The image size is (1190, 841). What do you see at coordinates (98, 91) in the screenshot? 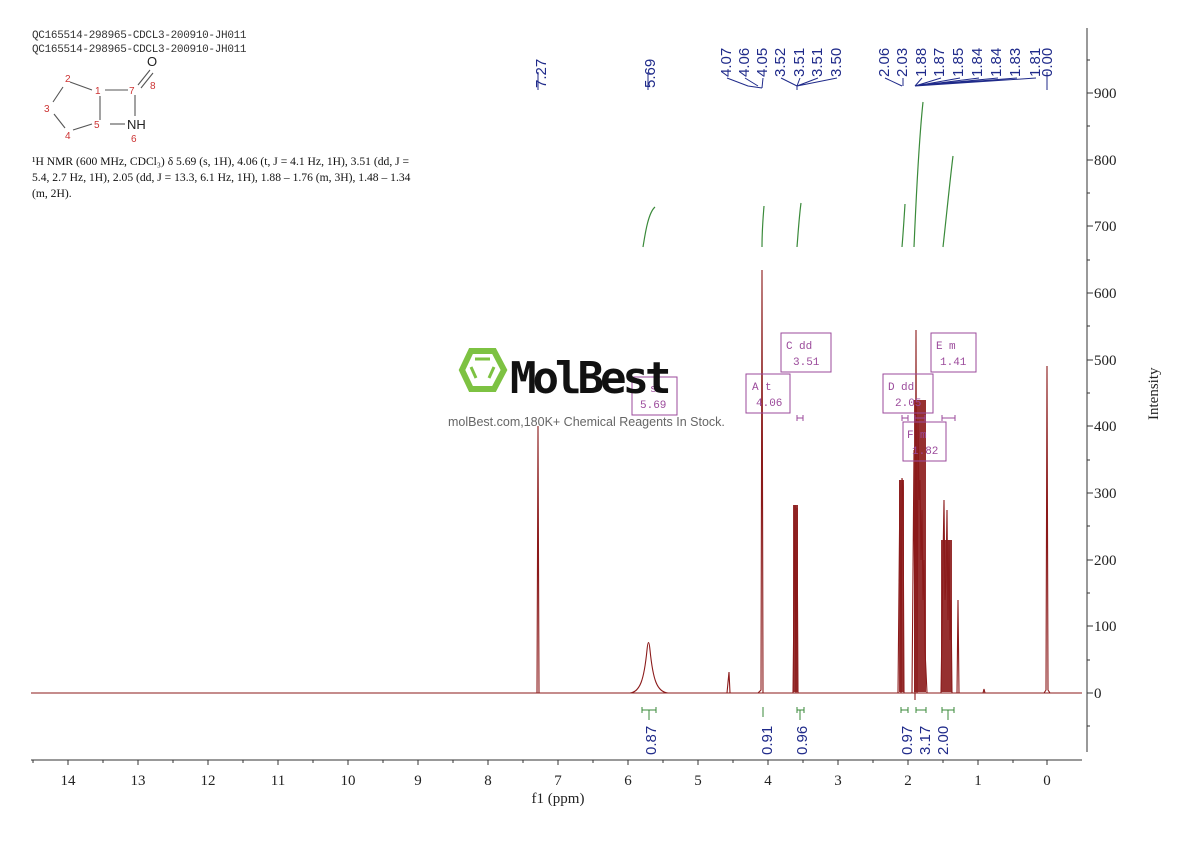
I see `atom-label-1: 1` at bounding box center [98, 91].